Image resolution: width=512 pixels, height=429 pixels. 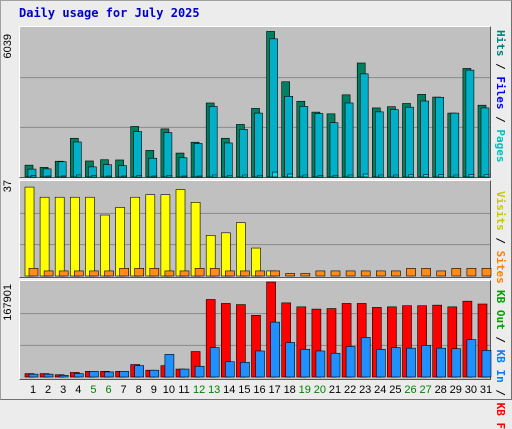 What do you see at coordinates (48, 390) in the screenshot?
I see `day-label: 2` at bounding box center [48, 390].